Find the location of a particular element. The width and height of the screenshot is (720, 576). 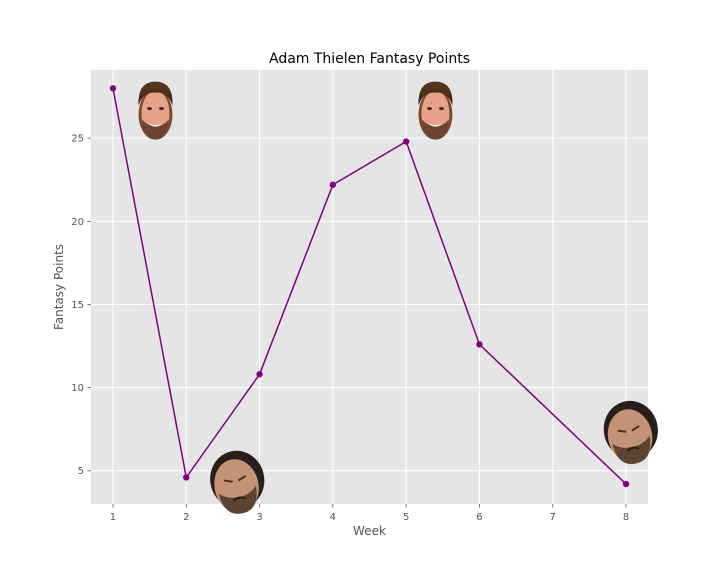

y-tick-label: 20 is located at coordinates (77, 222).